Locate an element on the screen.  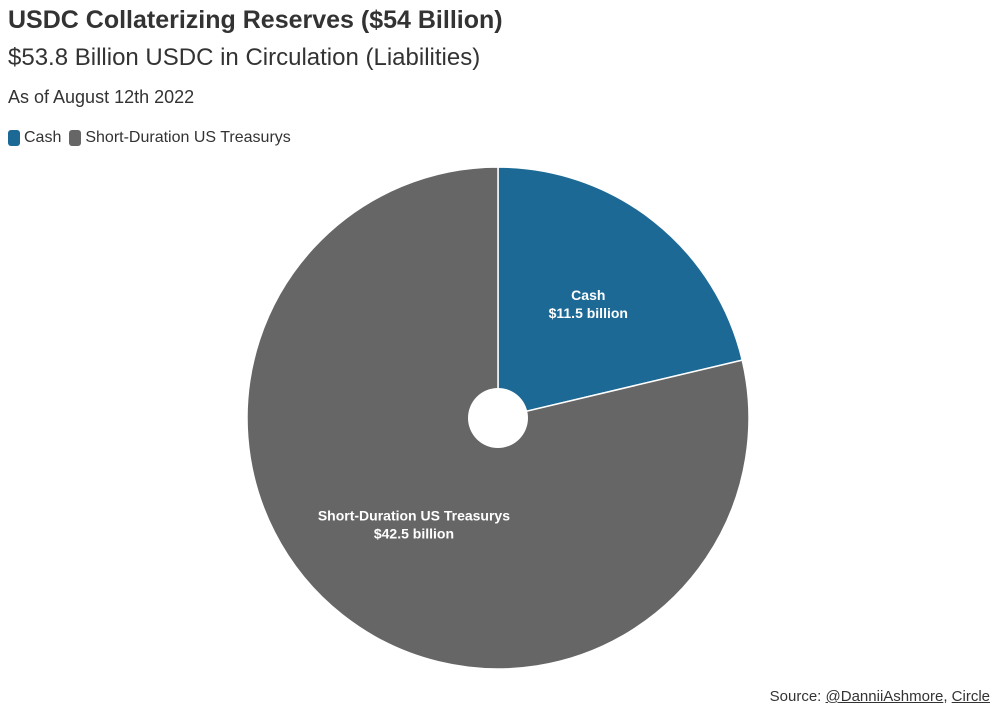
source-link-circle: Circle is located at coordinates (970, 696).